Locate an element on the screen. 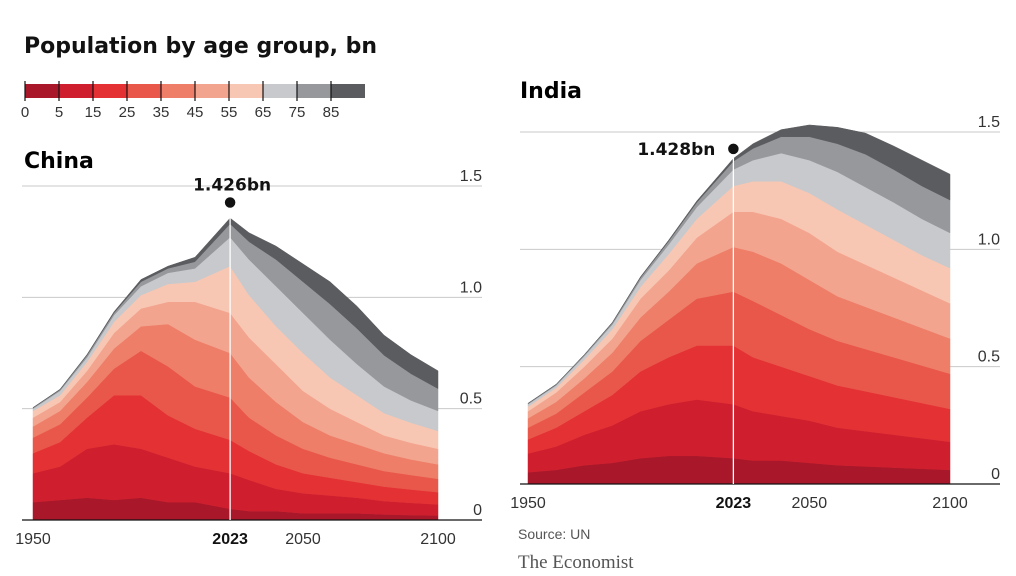  legend-label-45: 45 is located at coordinates (195, 112).